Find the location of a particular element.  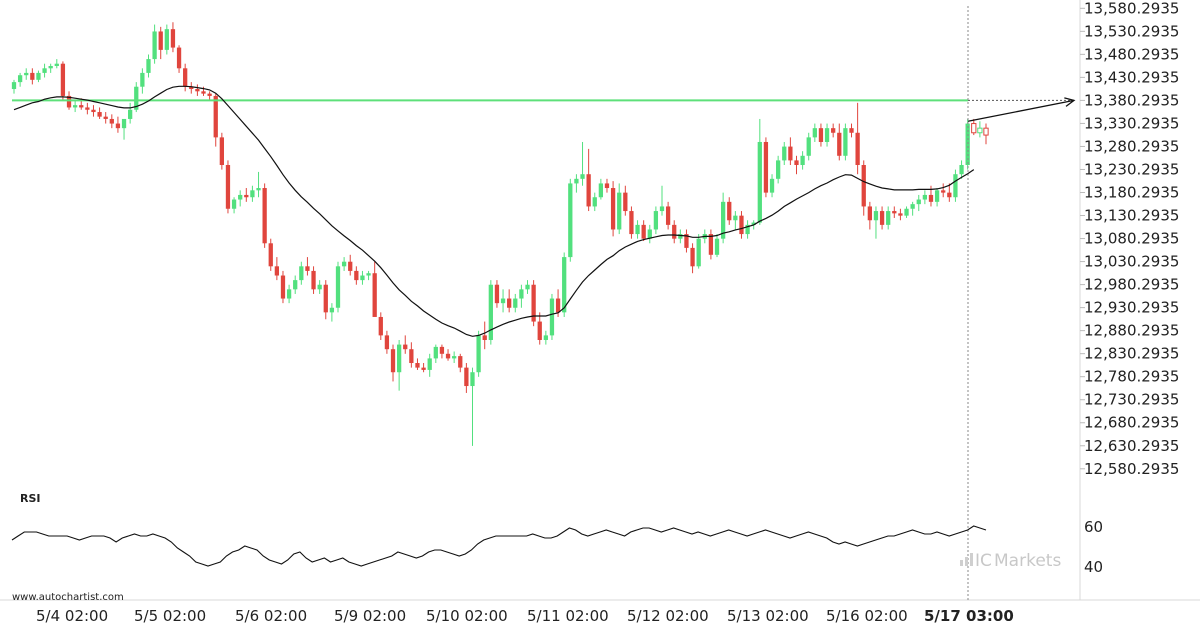

y-tick-label: 12,930.2935 is located at coordinates (1131, 308).